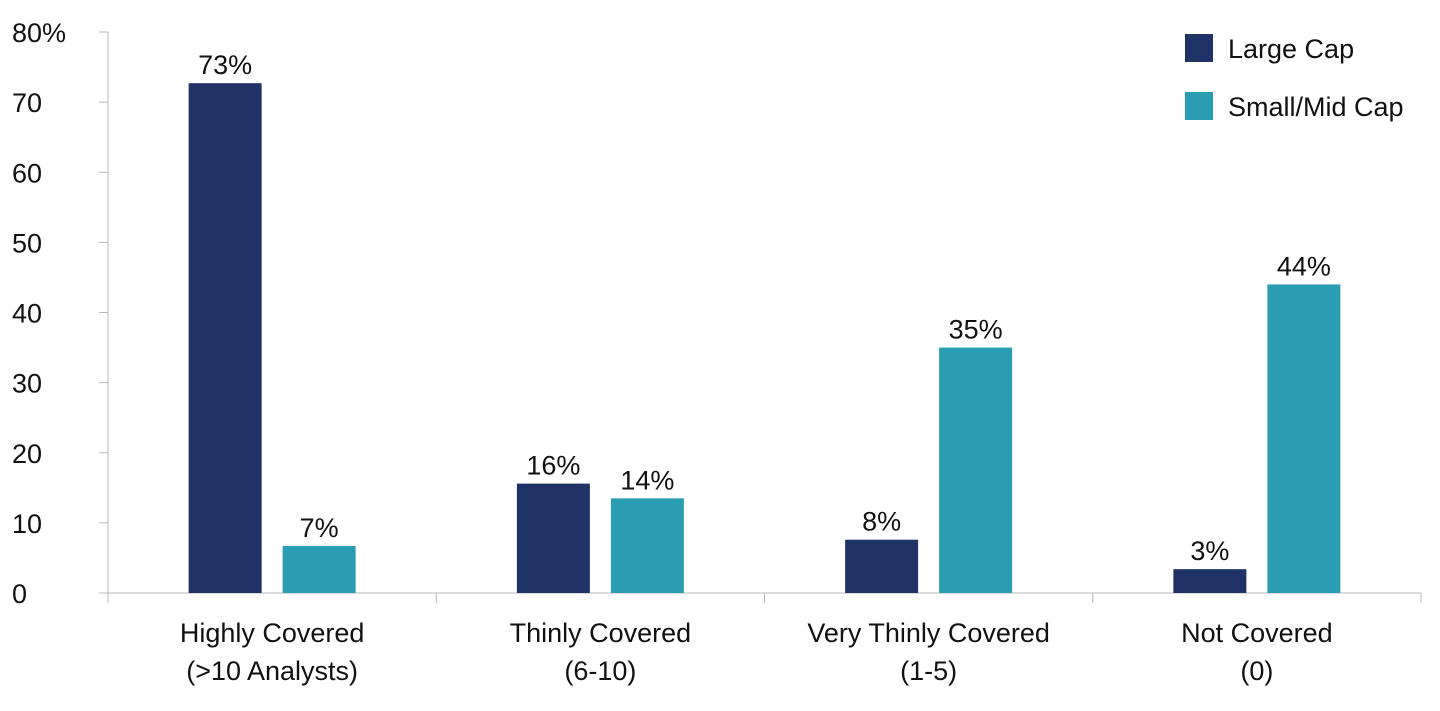 This screenshot has height=711, width=1440. What do you see at coordinates (19, 594) in the screenshot?
I see `y-tick-label: 0` at bounding box center [19, 594].